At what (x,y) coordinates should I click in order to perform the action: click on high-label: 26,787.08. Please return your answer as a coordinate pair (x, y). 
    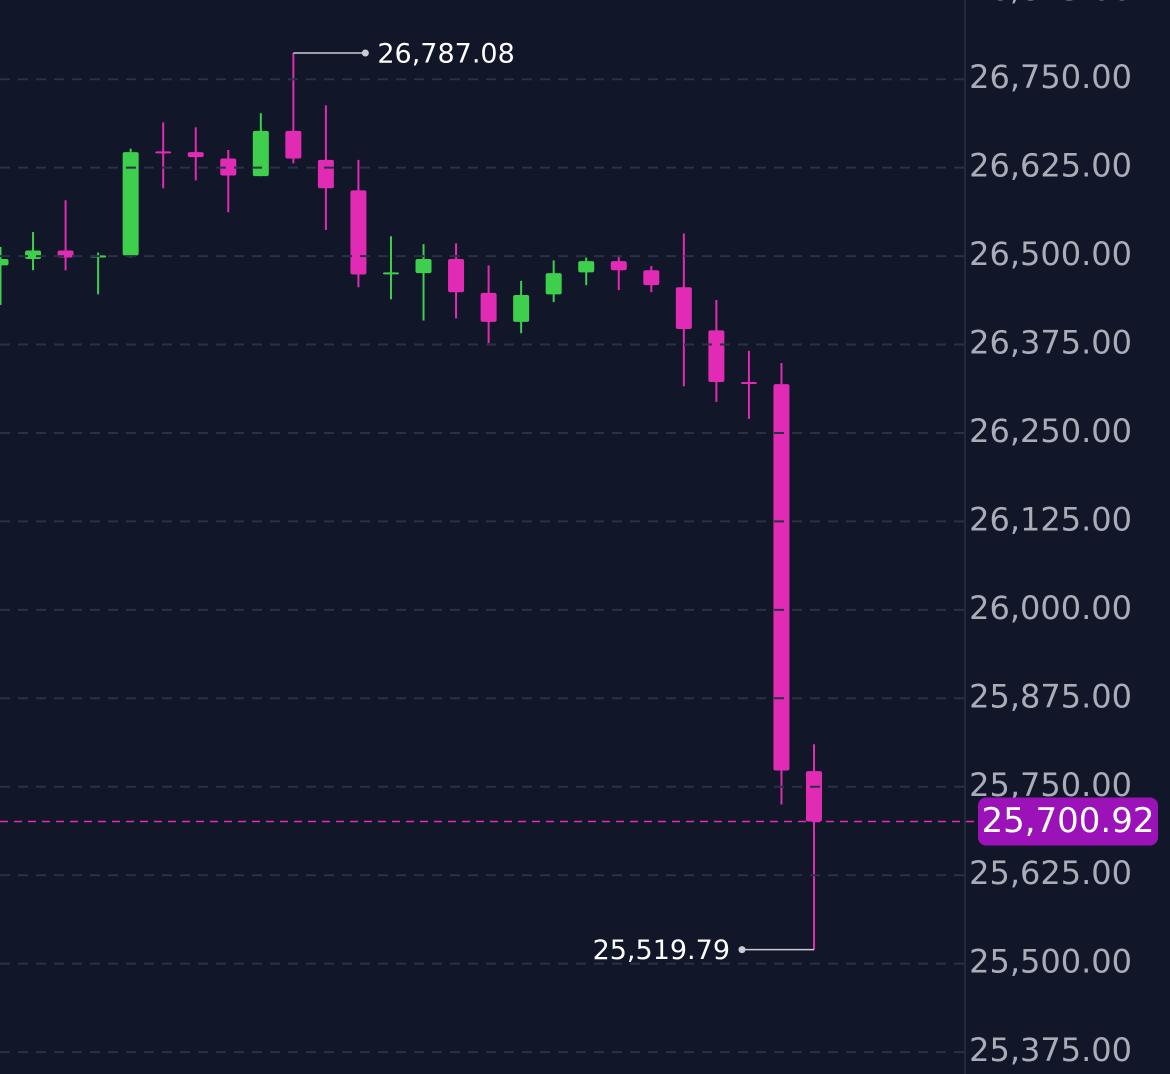
    Looking at the image, I should click on (445, 54).